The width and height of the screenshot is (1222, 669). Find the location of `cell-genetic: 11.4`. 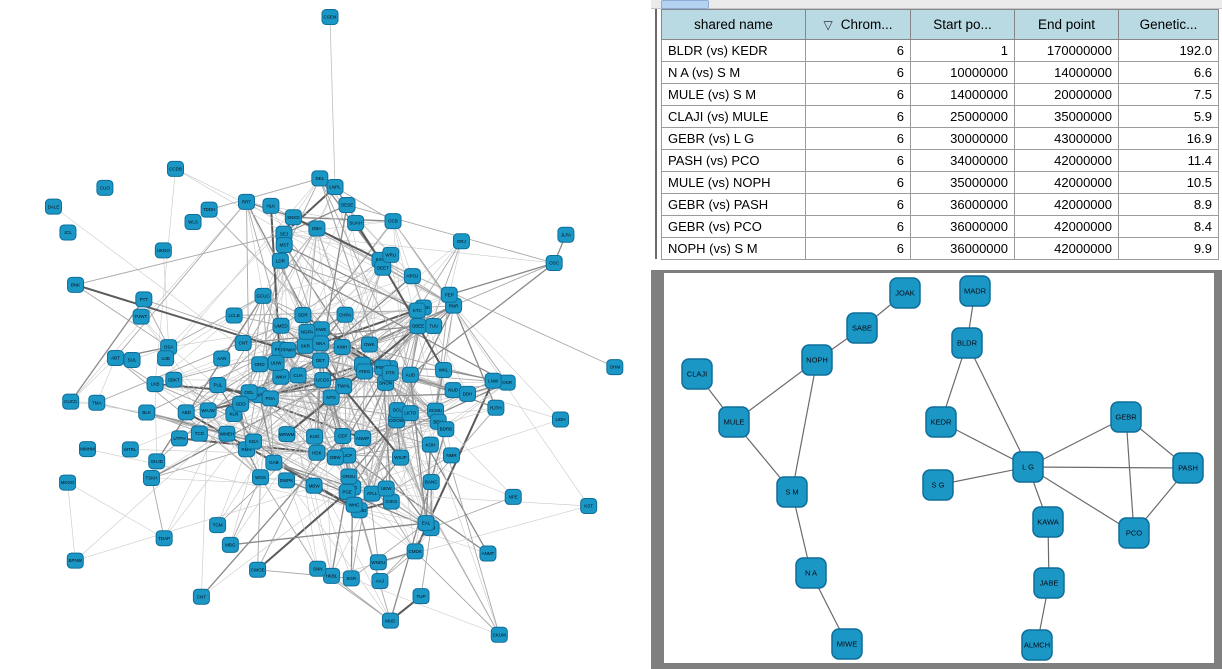

cell-genetic: 11.4 is located at coordinates (1168, 160).